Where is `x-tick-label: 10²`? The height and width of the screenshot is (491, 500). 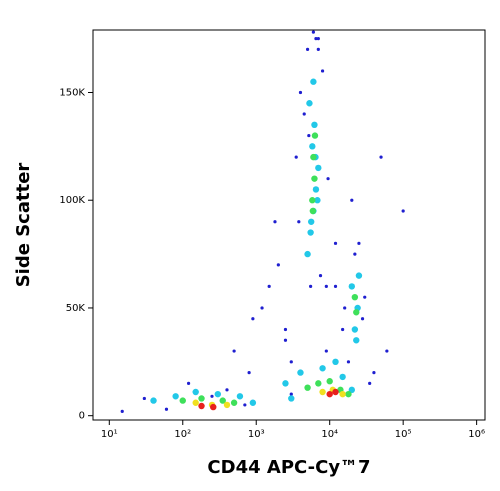
x-tick-label: 10² is located at coordinates (182, 434).